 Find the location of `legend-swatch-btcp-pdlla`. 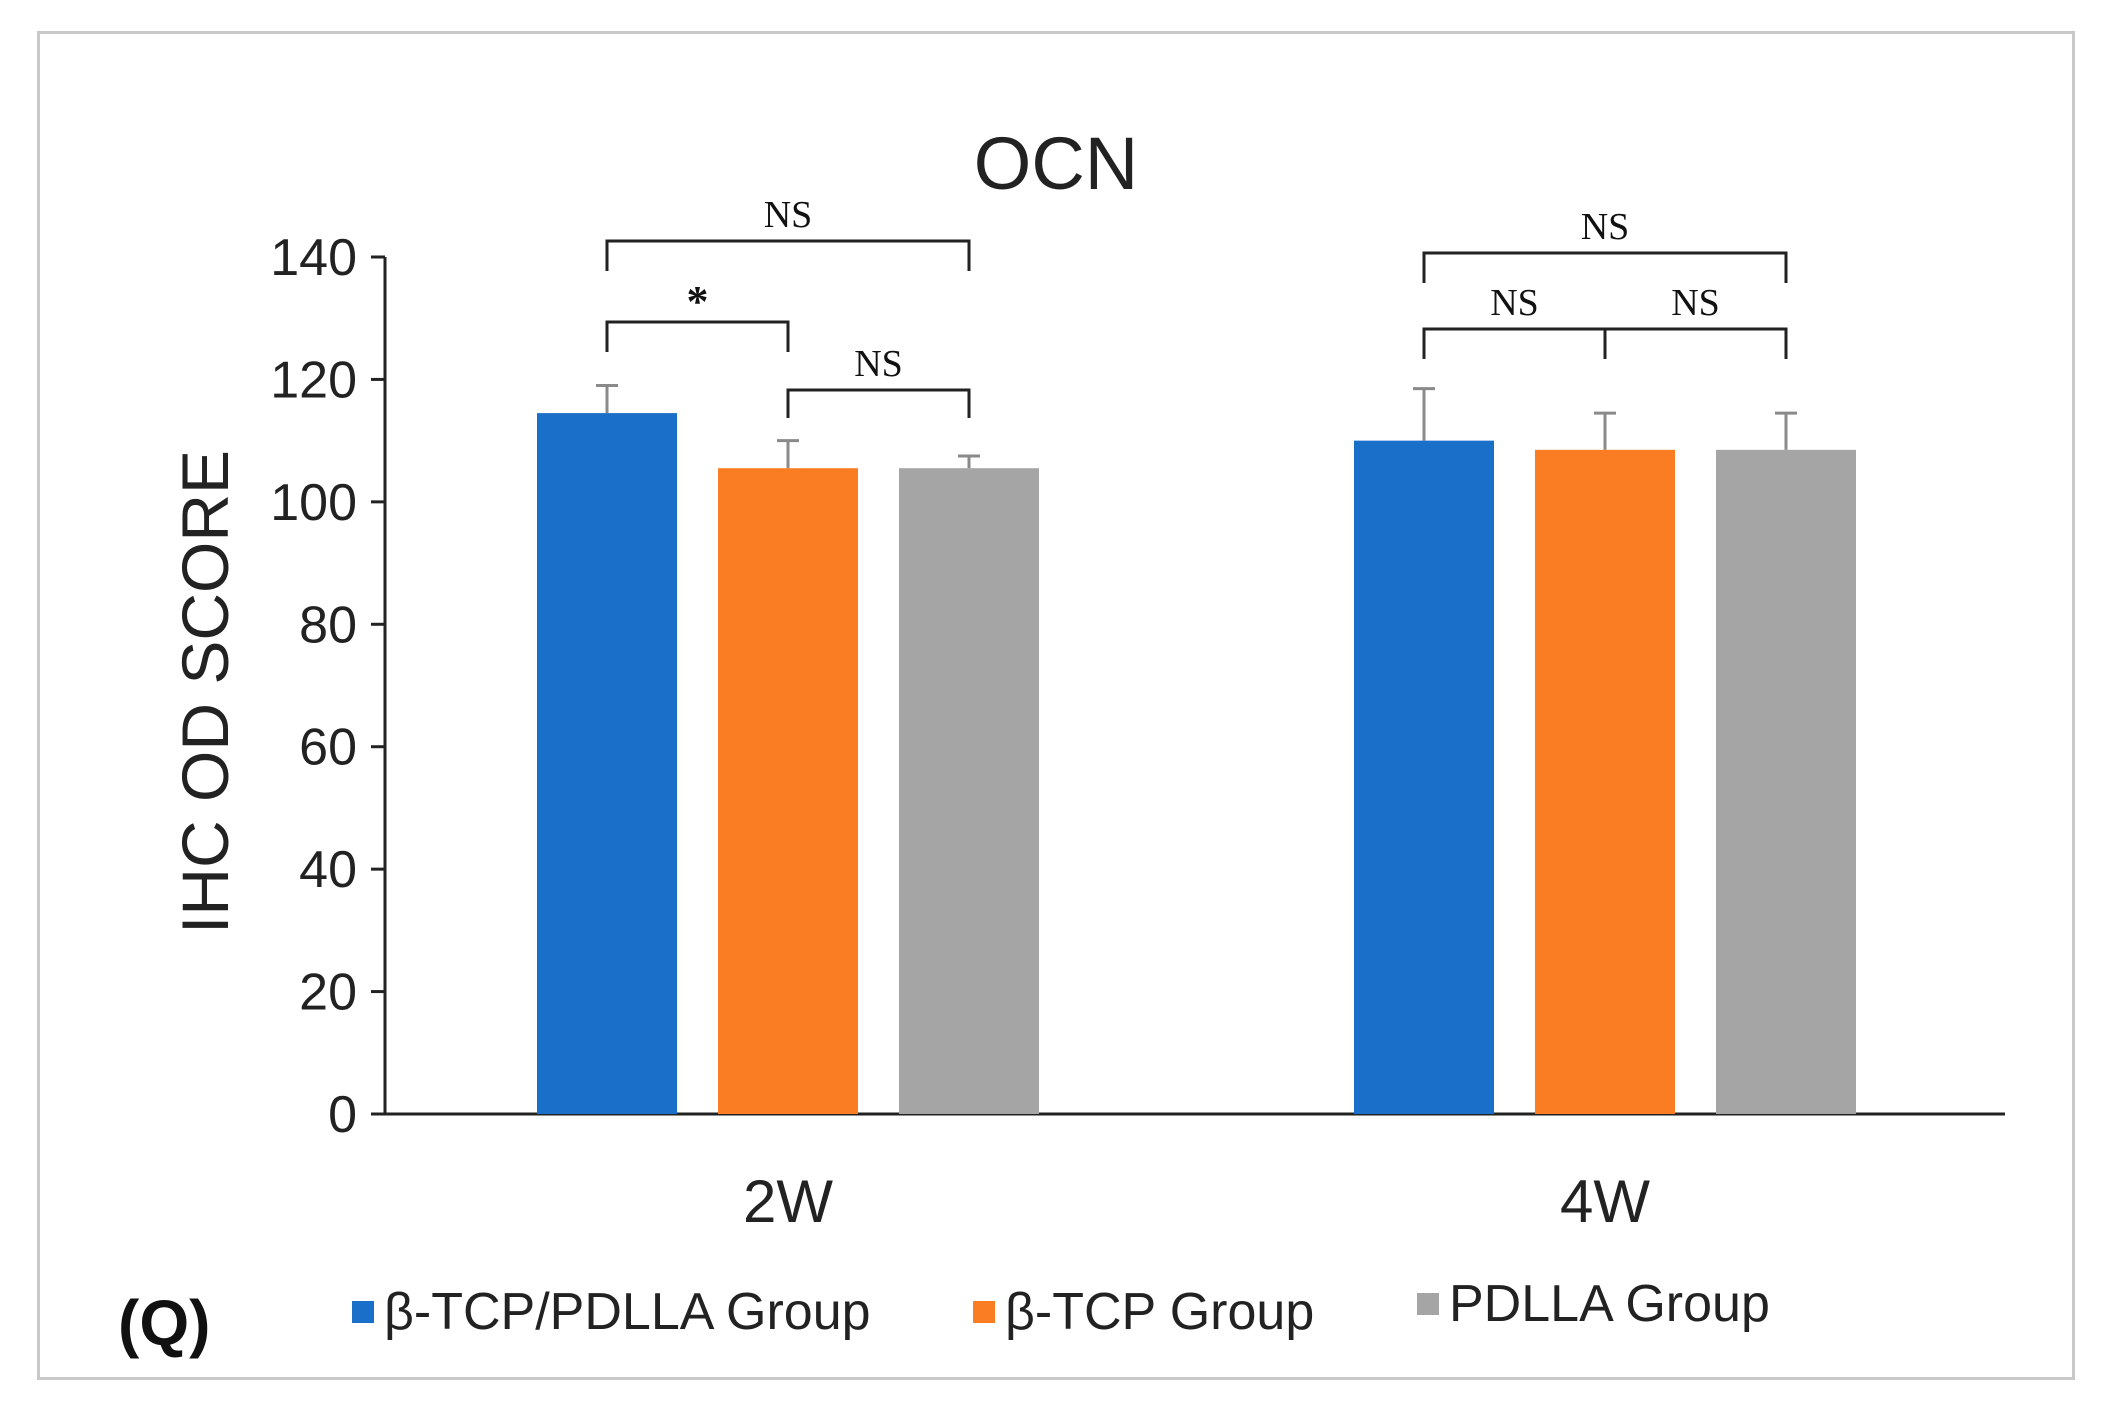

legend-swatch-btcp-pdlla is located at coordinates (363, 1312).